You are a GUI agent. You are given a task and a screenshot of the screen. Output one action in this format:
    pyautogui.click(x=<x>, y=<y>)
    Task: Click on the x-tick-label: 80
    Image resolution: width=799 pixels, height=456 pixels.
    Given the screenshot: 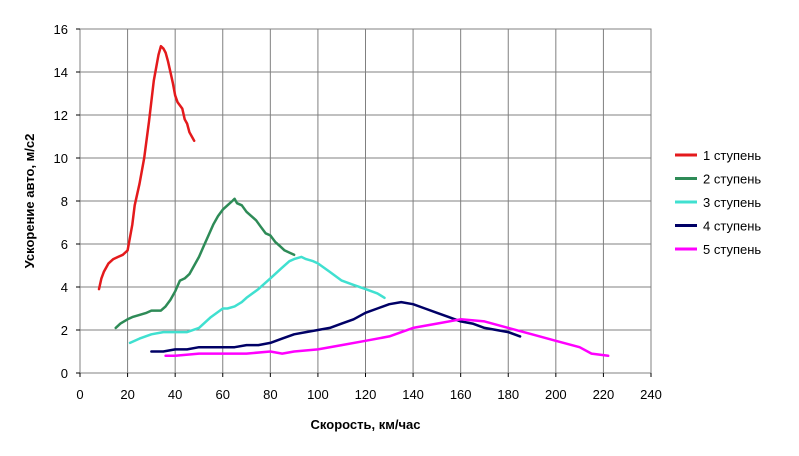 What is the action you would take?
    pyautogui.click(x=270, y=394)
    